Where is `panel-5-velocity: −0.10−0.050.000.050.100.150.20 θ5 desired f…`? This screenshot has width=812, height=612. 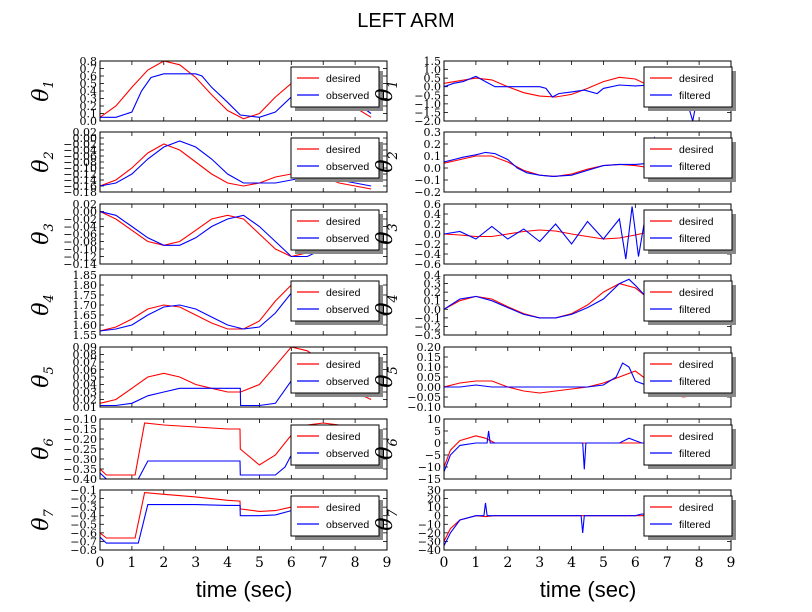
panel-5-velocity: −0.10−0.050.000.050.100.150.20 θ5 desired f… is located at coordinates (554, 377).